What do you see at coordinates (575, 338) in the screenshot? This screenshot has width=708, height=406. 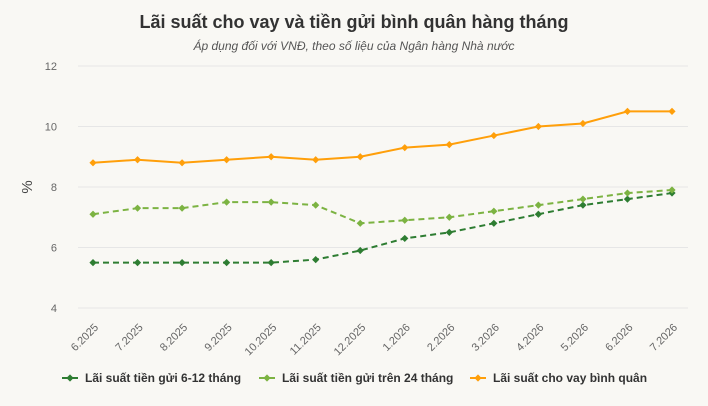 I see `x-tick-label: 5.2026` at bounding box center [575, 338].